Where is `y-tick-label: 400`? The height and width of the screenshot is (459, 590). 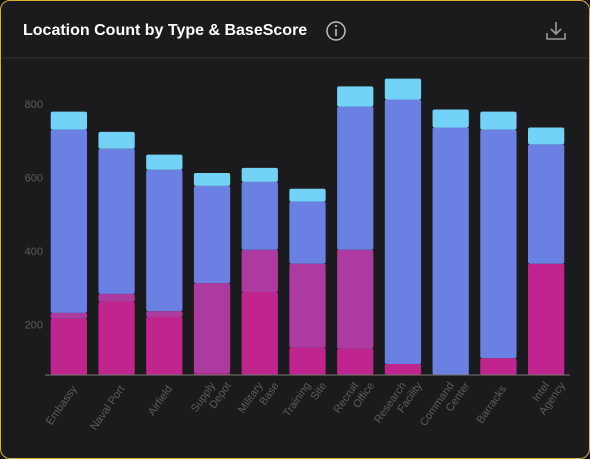
y-tick-label: 400 is located at coordinates (34, 252).